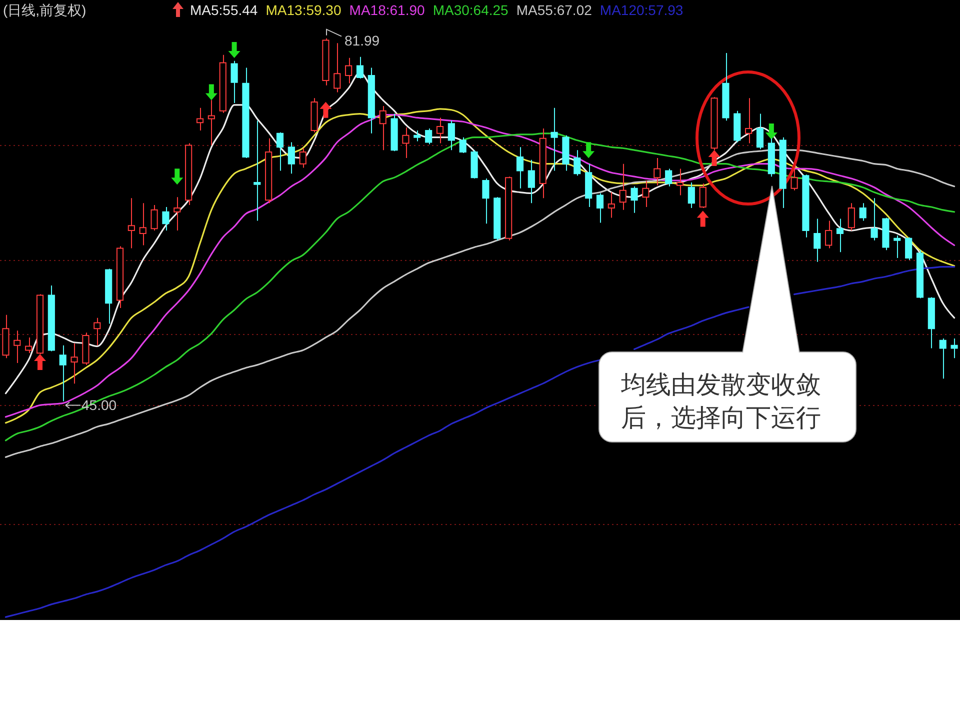  What do you see at coordinates (470, 10) in the screenshot?
I see `text: MA30:64.25` at bounding box center [470, 10].